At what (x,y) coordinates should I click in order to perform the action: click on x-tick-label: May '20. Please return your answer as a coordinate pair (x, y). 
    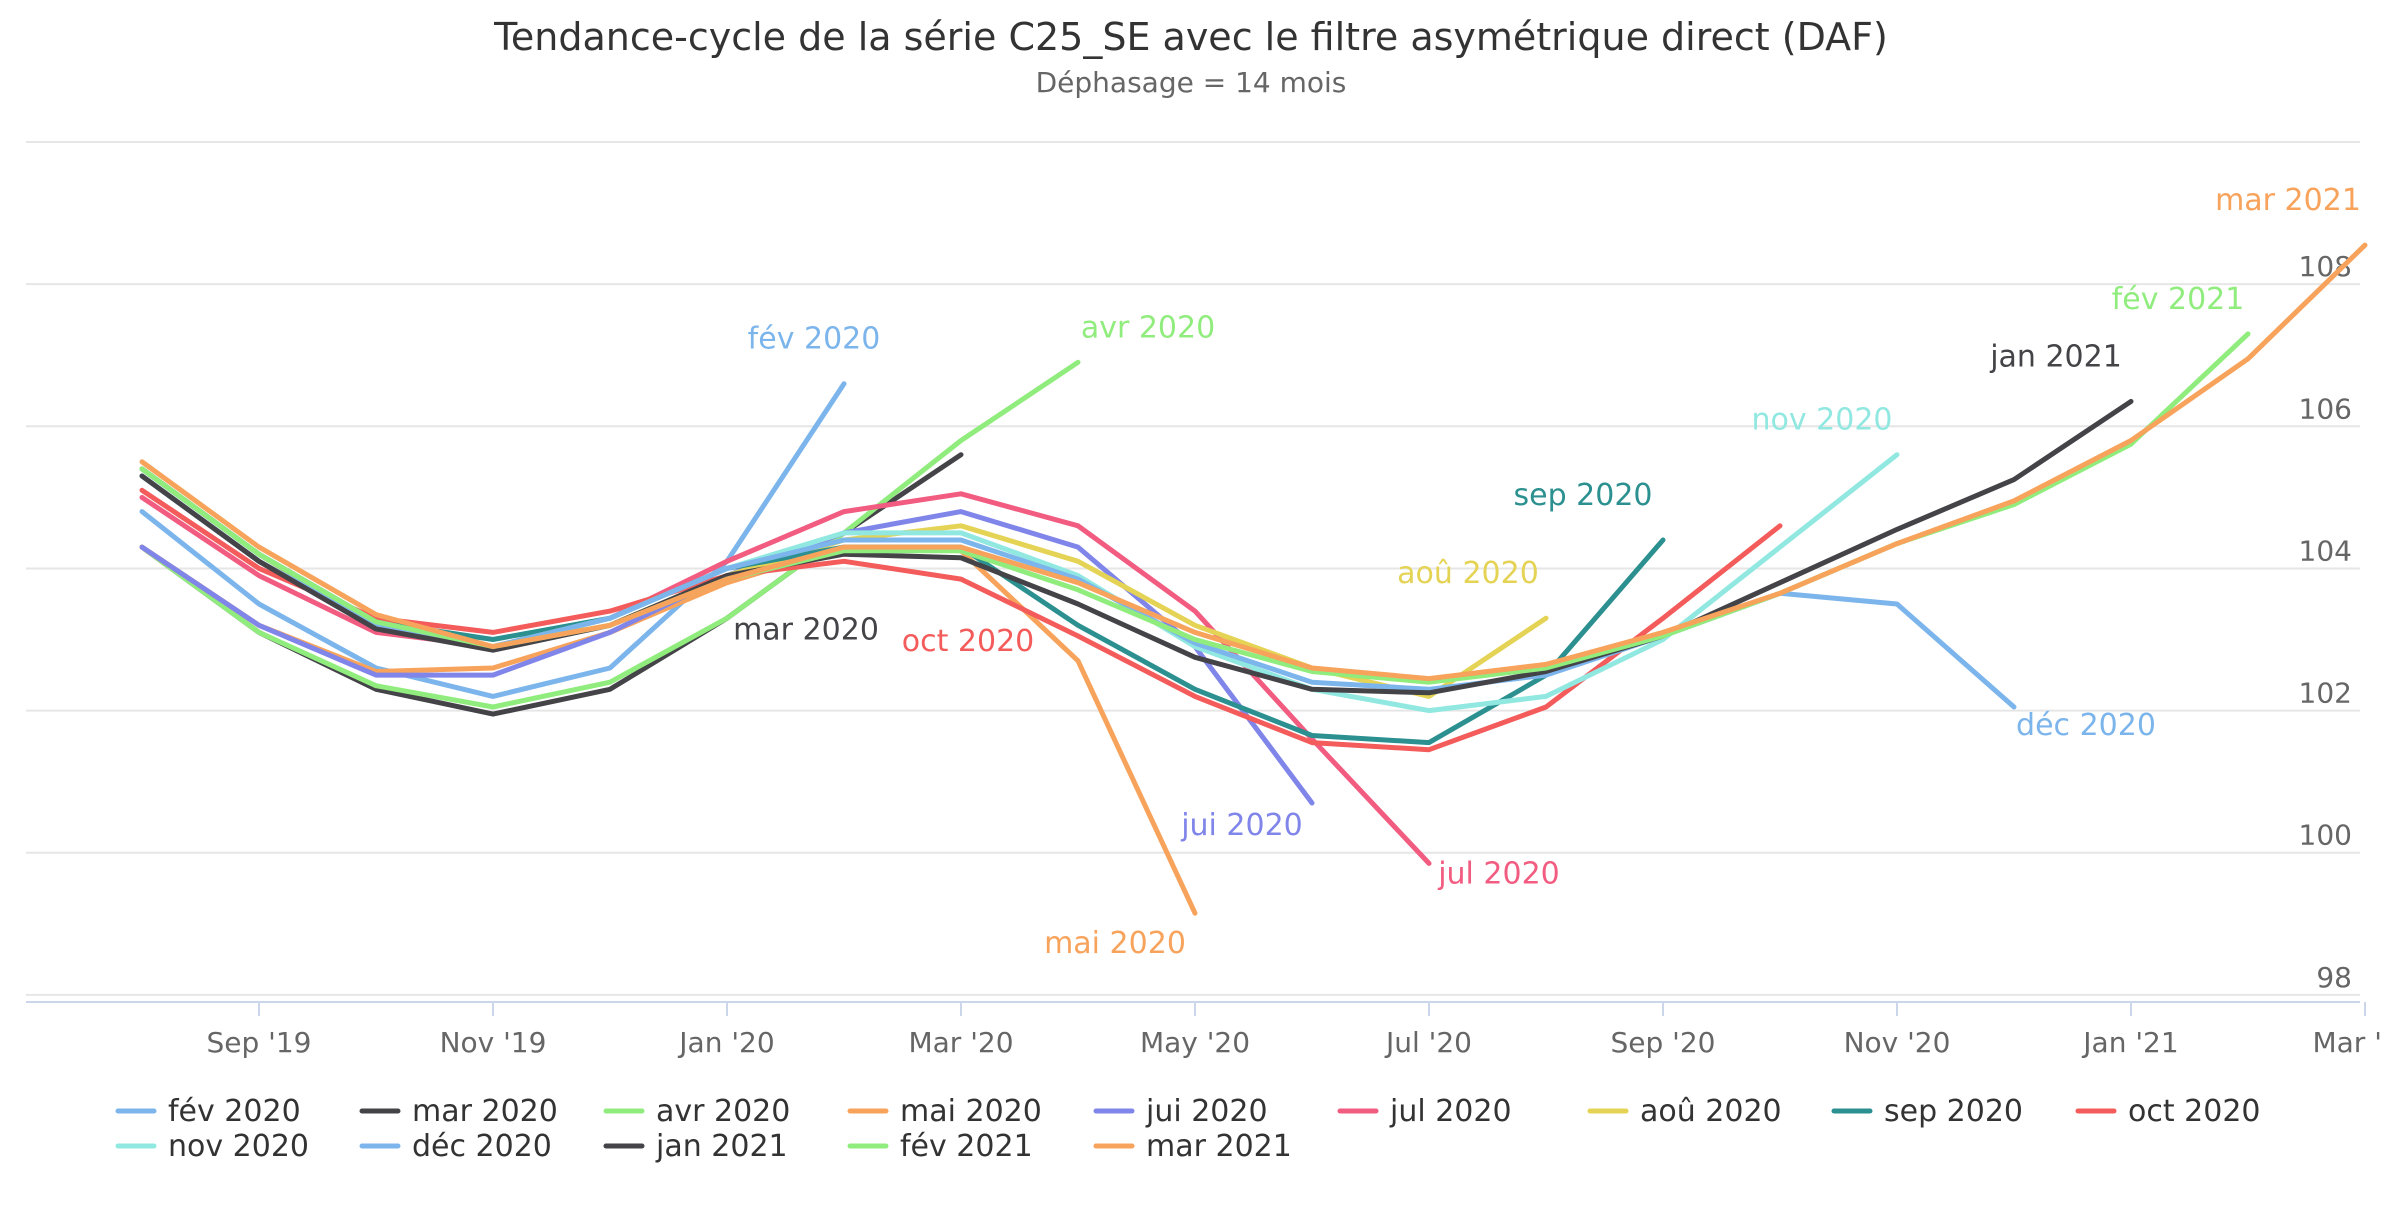
    Looking at the image, I should click on (1195, 1042).